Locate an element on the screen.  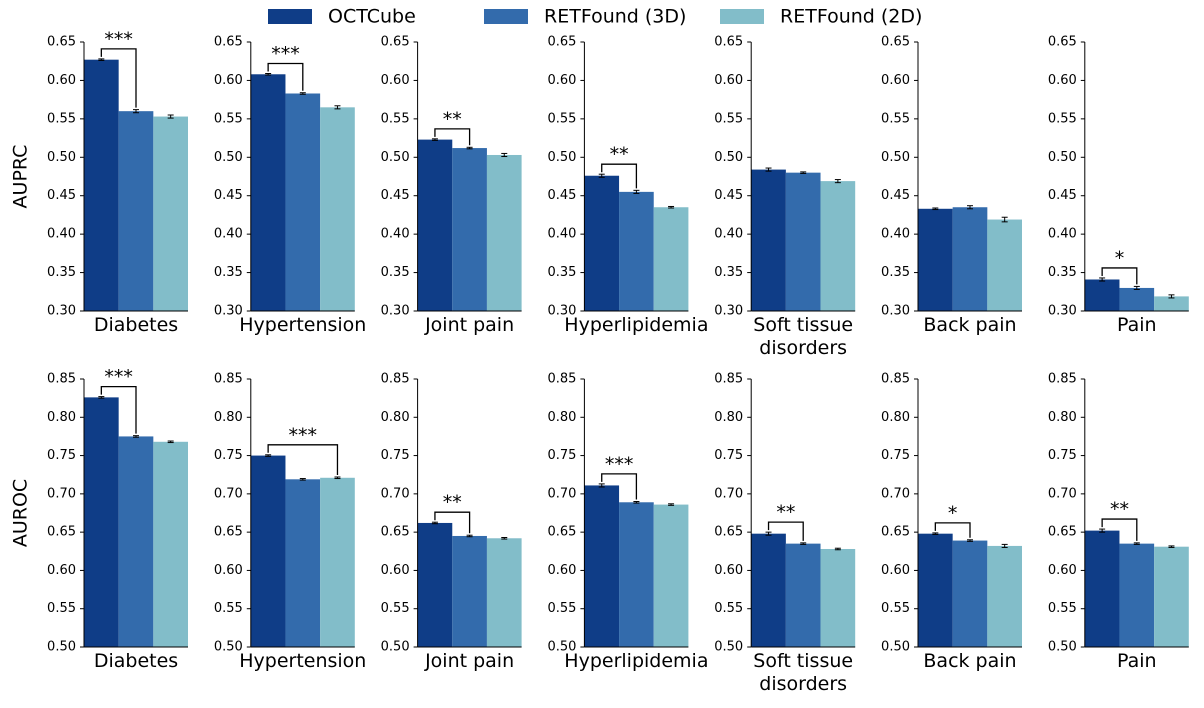
x-axis-label: Hyperlipidemia is located at coordinates (636, 325).